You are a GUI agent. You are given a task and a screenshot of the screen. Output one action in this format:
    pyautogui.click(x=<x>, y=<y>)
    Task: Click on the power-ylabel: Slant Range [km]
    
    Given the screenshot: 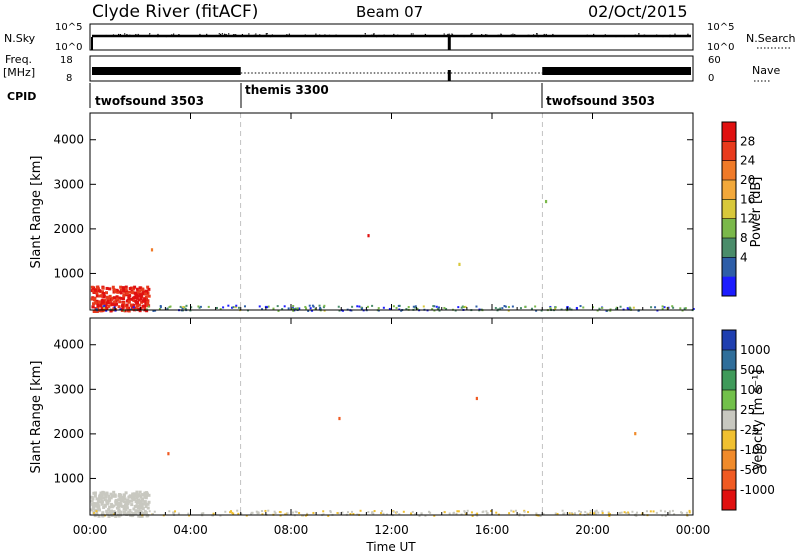 What is the action you would take?
    pyautogui.click(x=36, y=212)
    